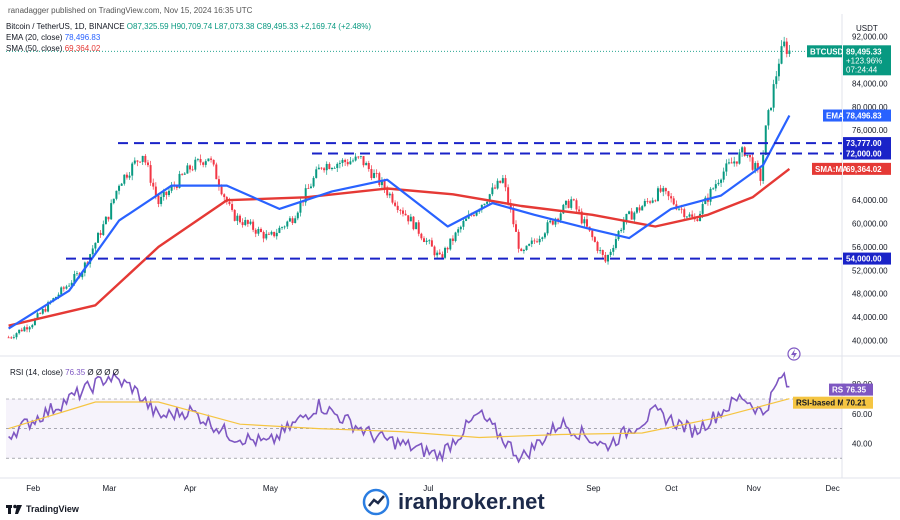 Image resolution: width=900 pixels, height=520 pixels. I want to click on month-label-oct: Oct, so click(671, 488).